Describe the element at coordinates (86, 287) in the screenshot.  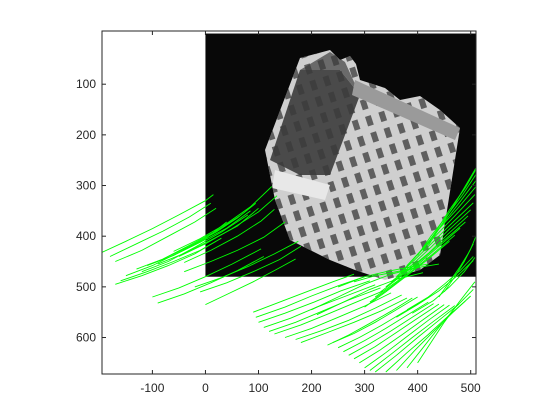
I see `y-tick-label: 500` at that location.